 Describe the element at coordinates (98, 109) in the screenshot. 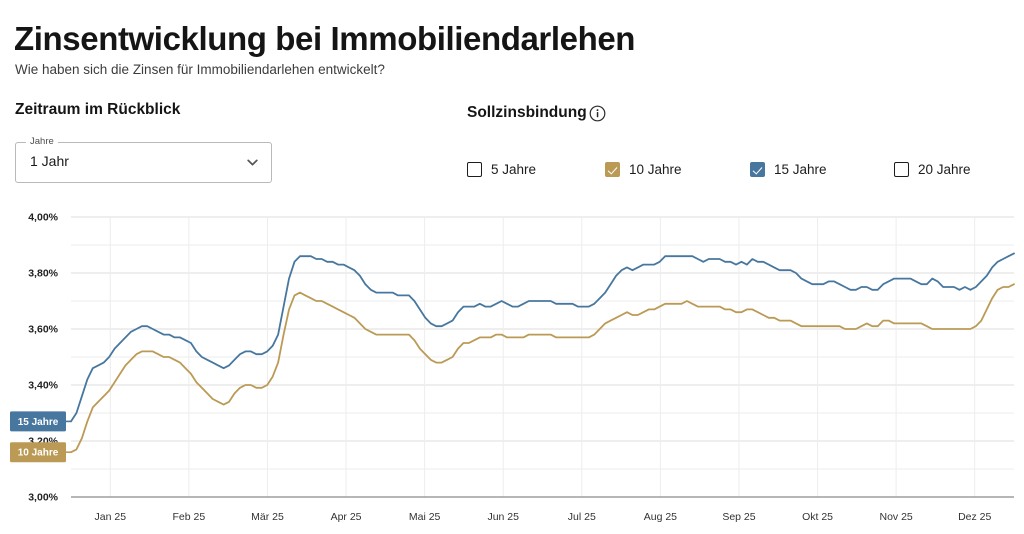

I see `period-section-label: Zeitraum im Rückblick` at that location.